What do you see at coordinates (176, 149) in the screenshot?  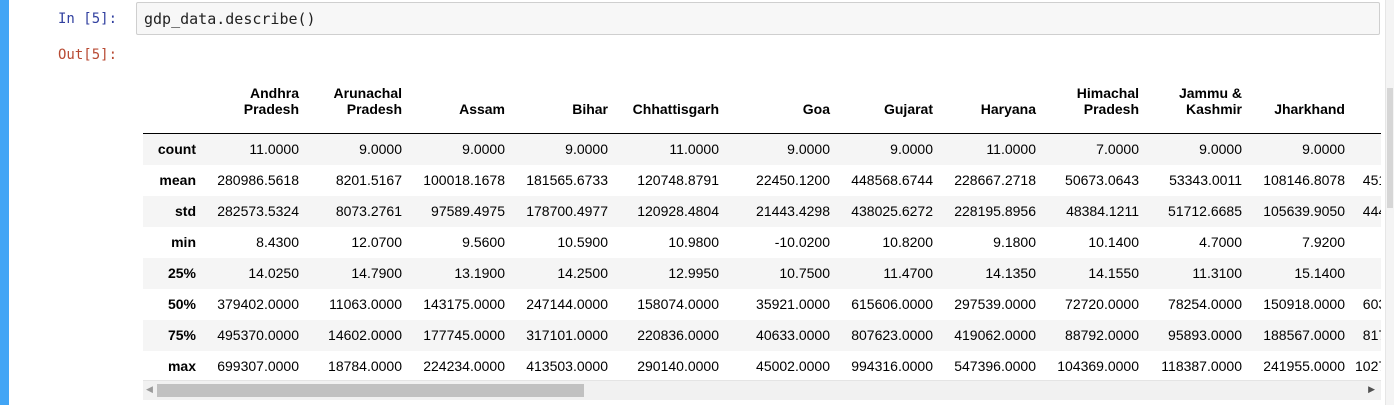 I see `row-label: count` at bounding box center [176, 149].